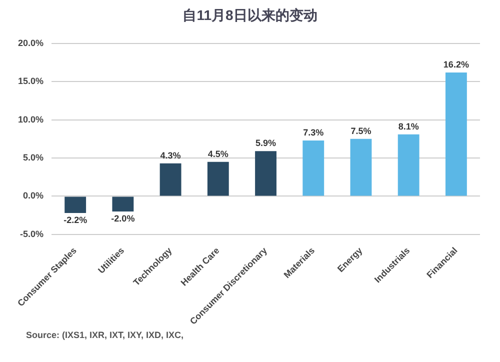 The height and width of the screenshot is (362, 500). I want to click on y-tick-label: 5.0%, so click(33, 157).